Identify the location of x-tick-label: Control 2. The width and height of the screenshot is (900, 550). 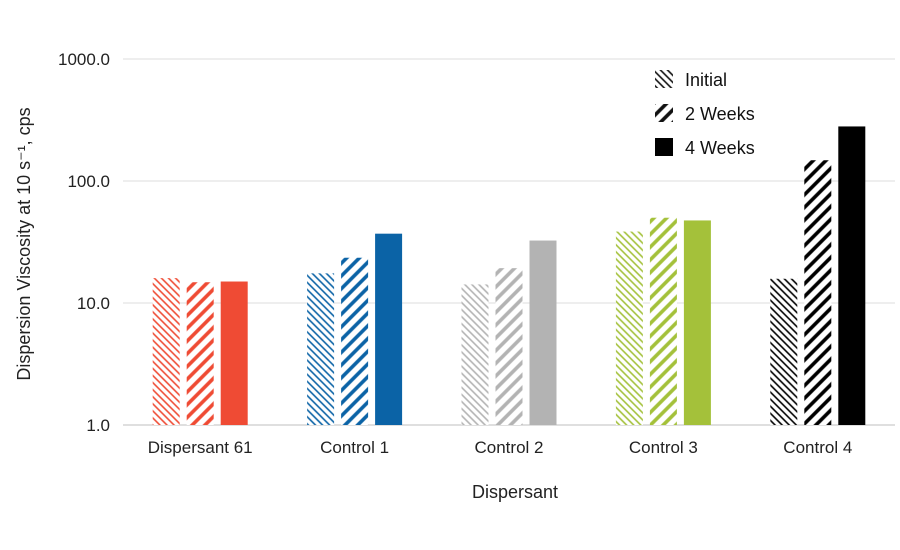
(509, 447).